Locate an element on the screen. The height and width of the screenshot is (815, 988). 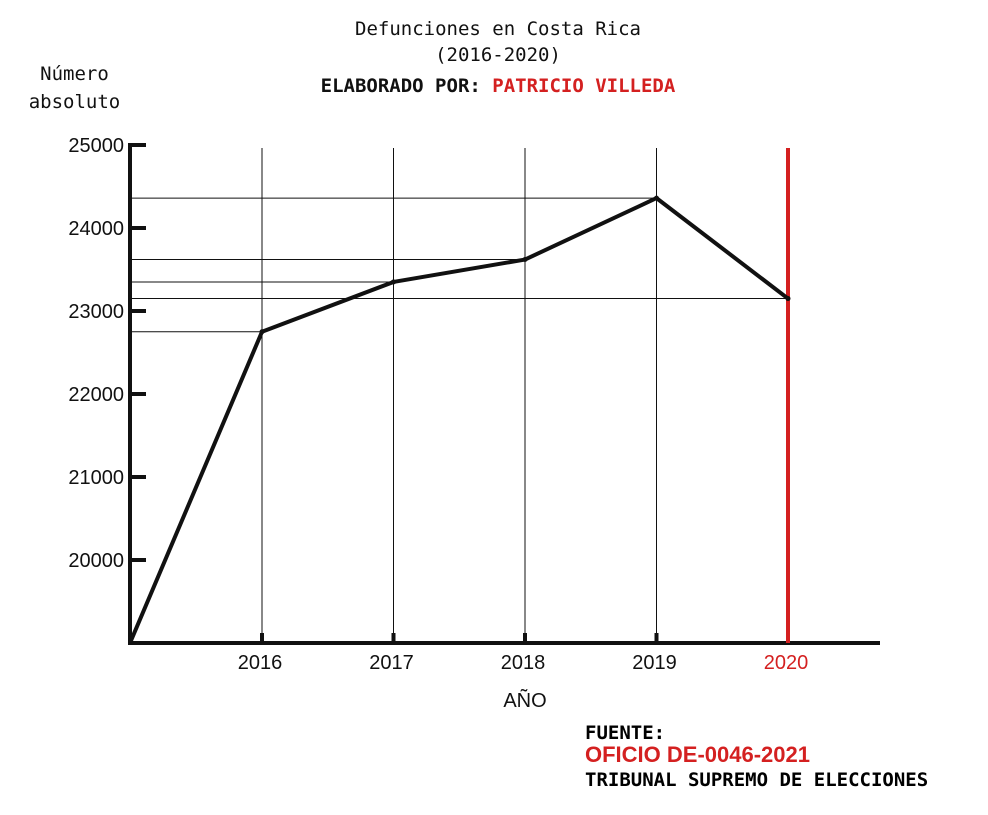
x-axis-label: AÑO is located at coordinates (525, 701).